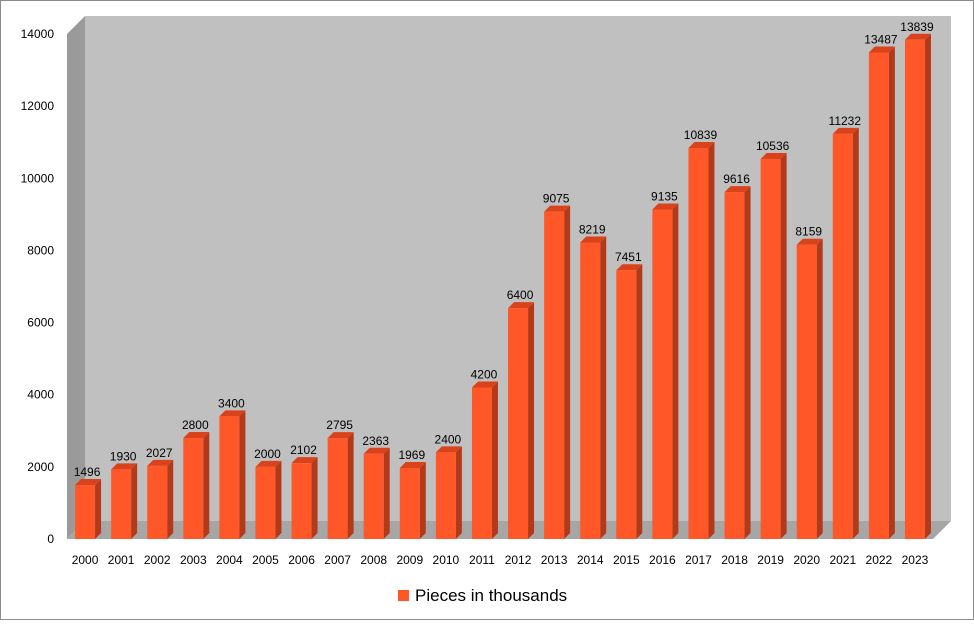 The height and width of the screenshot is (624, 974). What do you see at coordinates (301, 560) in the screenshot?
I see `x-tick-label: 2006` at bounding box center [301, 560].